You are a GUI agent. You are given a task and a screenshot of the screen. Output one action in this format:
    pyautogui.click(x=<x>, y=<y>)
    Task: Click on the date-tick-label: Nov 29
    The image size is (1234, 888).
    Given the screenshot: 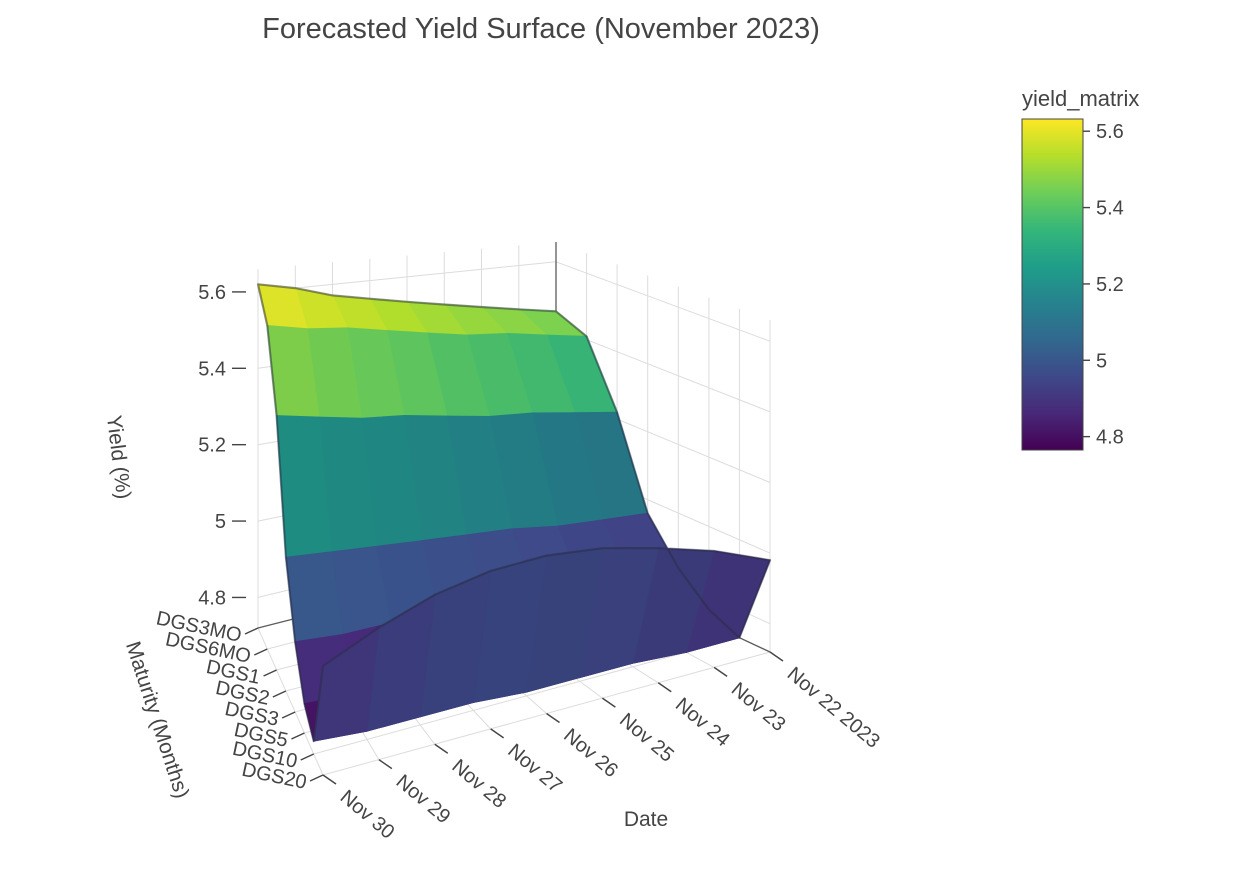 What is the action you would take?
    pyautogui.click(x=423, y=800)
    